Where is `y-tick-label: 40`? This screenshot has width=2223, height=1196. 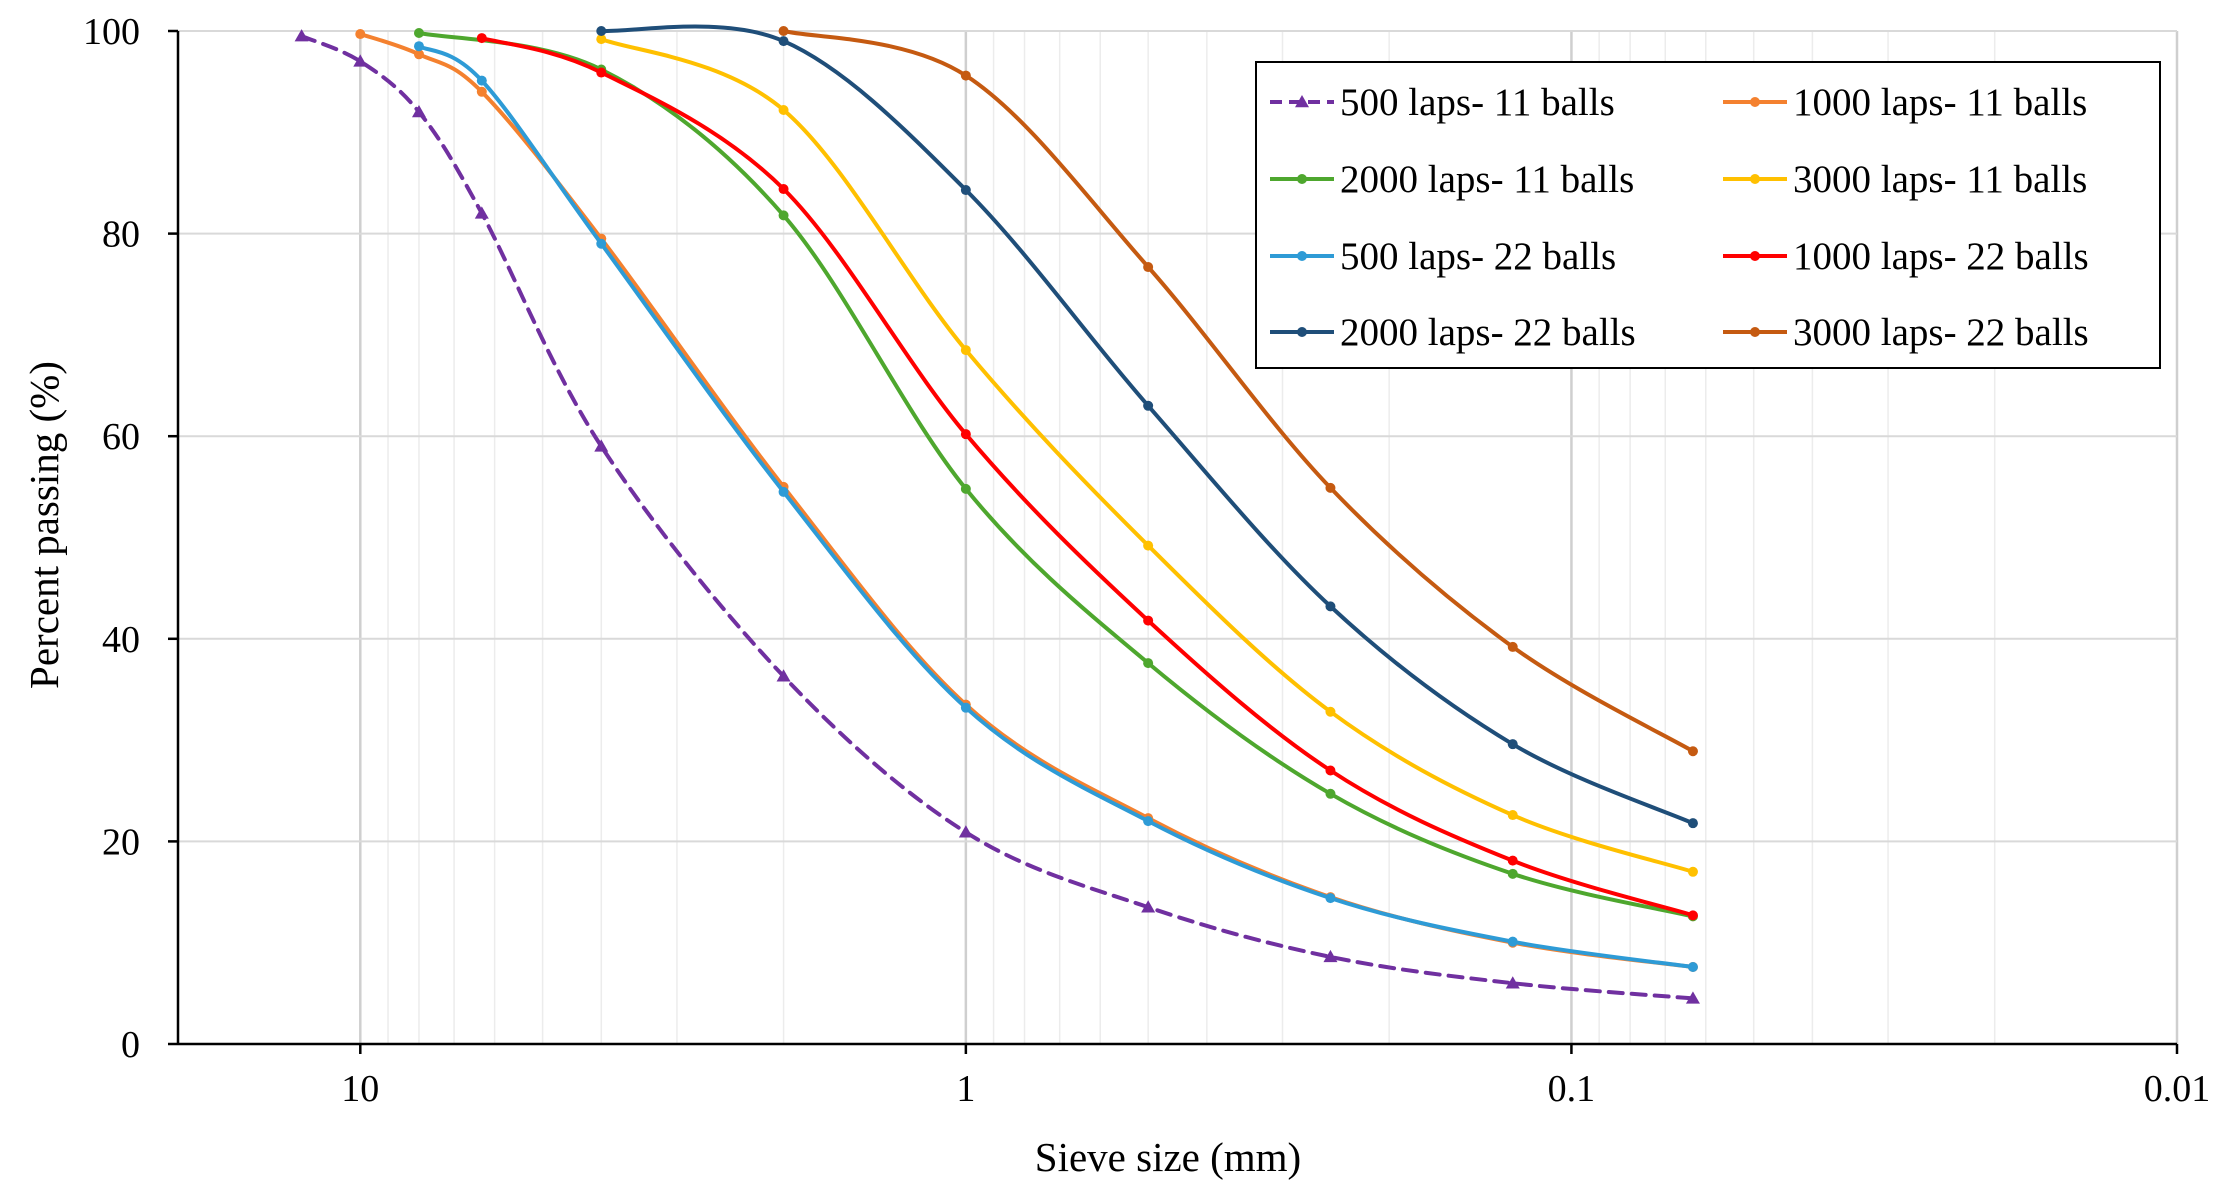
y-tick-label: 40 is located at coordinates (121, 640).